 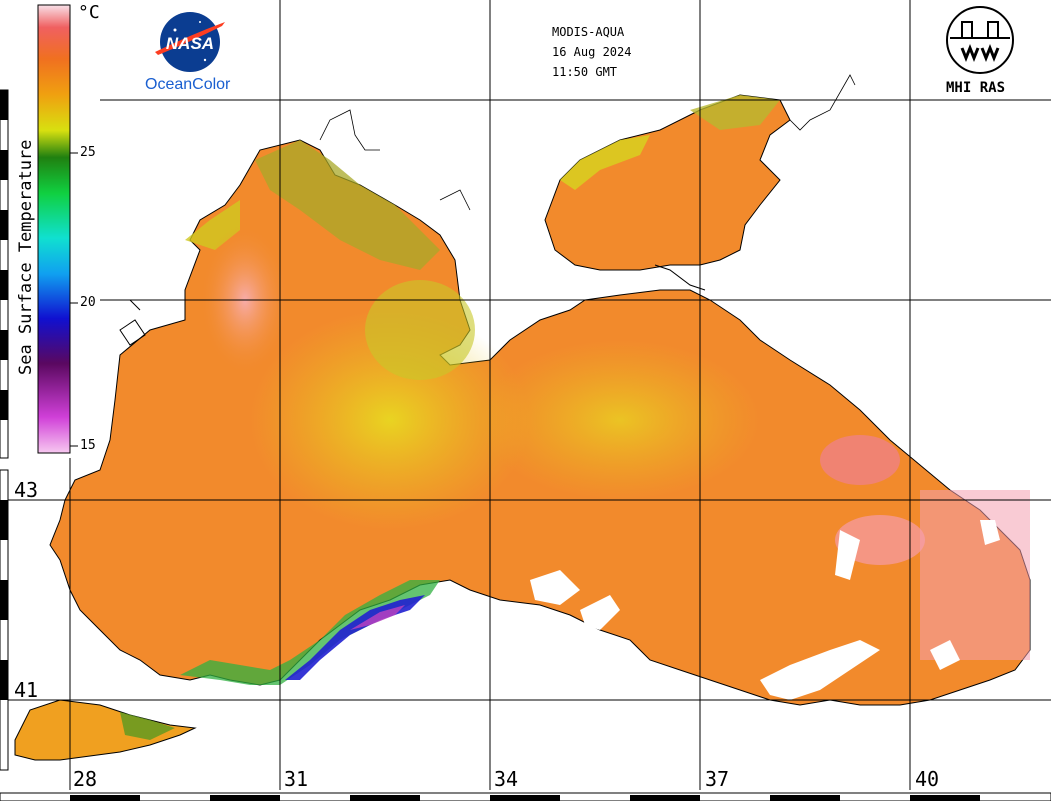 I want to click on legend-tick-25: 25, so click(x=88, y=152).